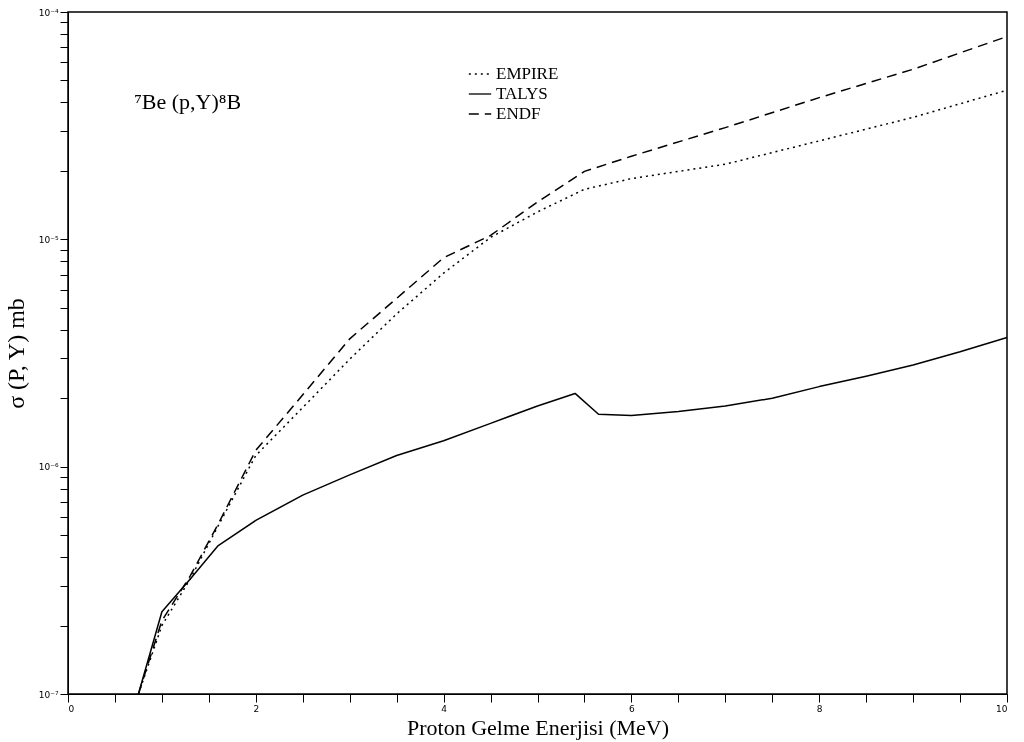  I want to click on y-tick-label: 10⁻⁵, so click(48, 239).